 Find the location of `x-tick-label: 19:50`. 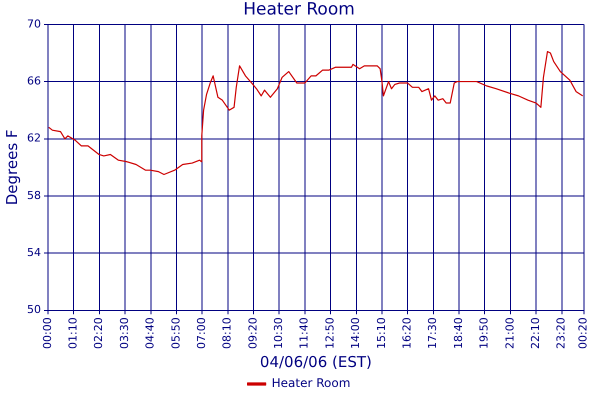

x-tick-label: 19:50 is located at coordinates (484, 333).